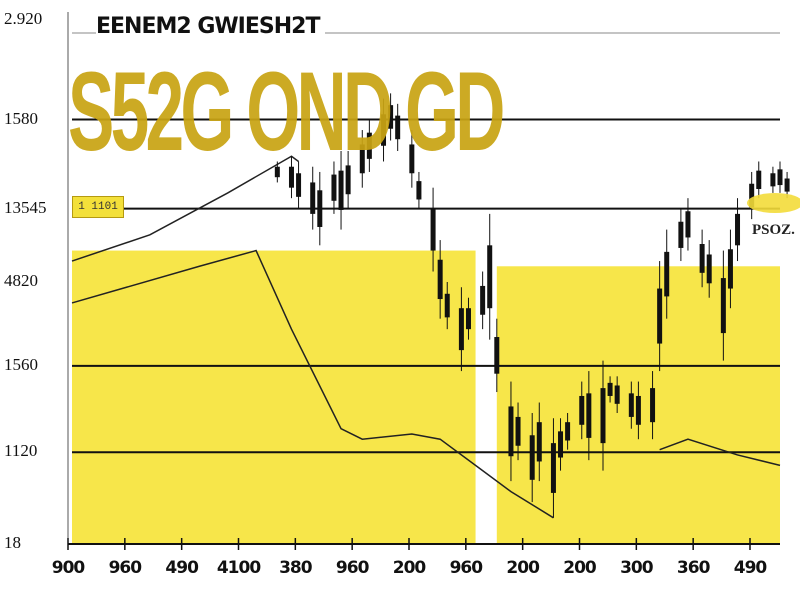  What do you see at coordinates (25, 207) in the screenshot?
I see `y-tick-label: 13545` at bounding box center [25, 207].